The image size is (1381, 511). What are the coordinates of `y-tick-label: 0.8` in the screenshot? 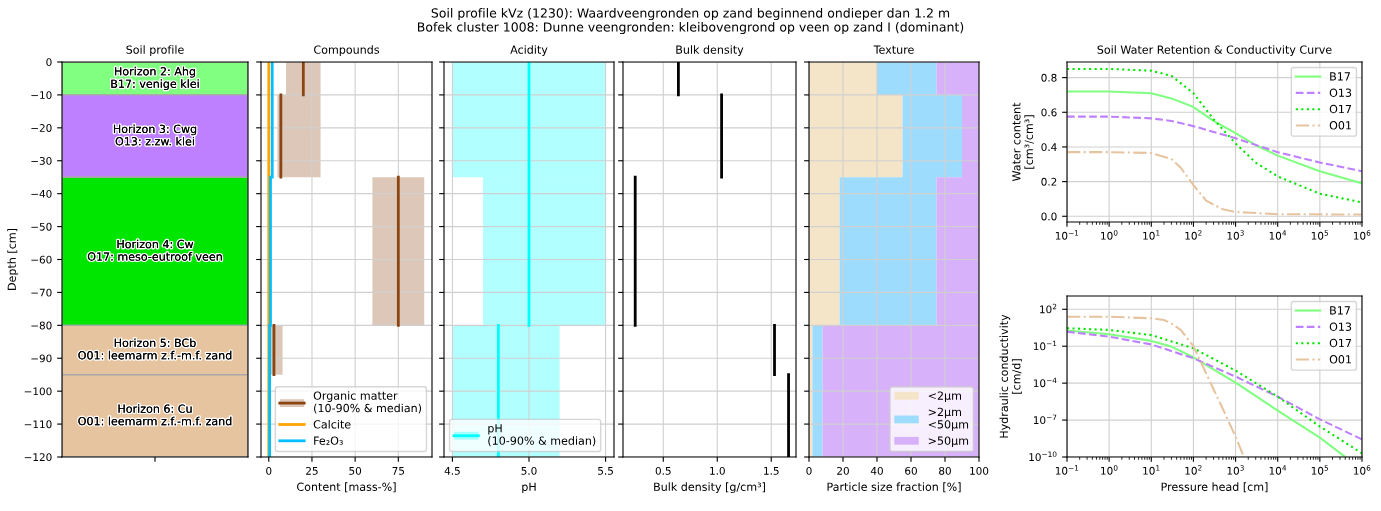 It's located at (1049, 77).